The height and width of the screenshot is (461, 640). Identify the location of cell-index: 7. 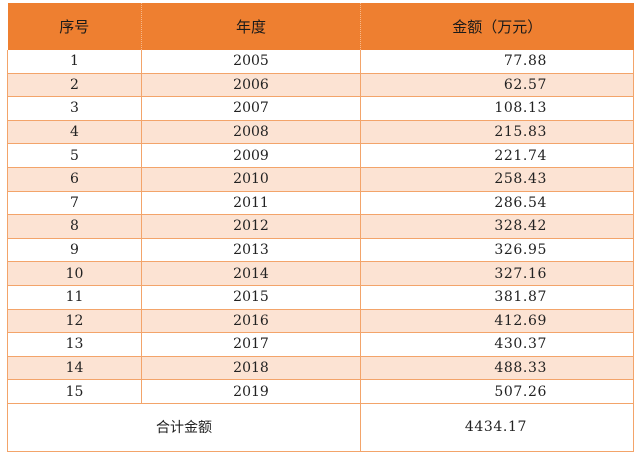
(74, 203).